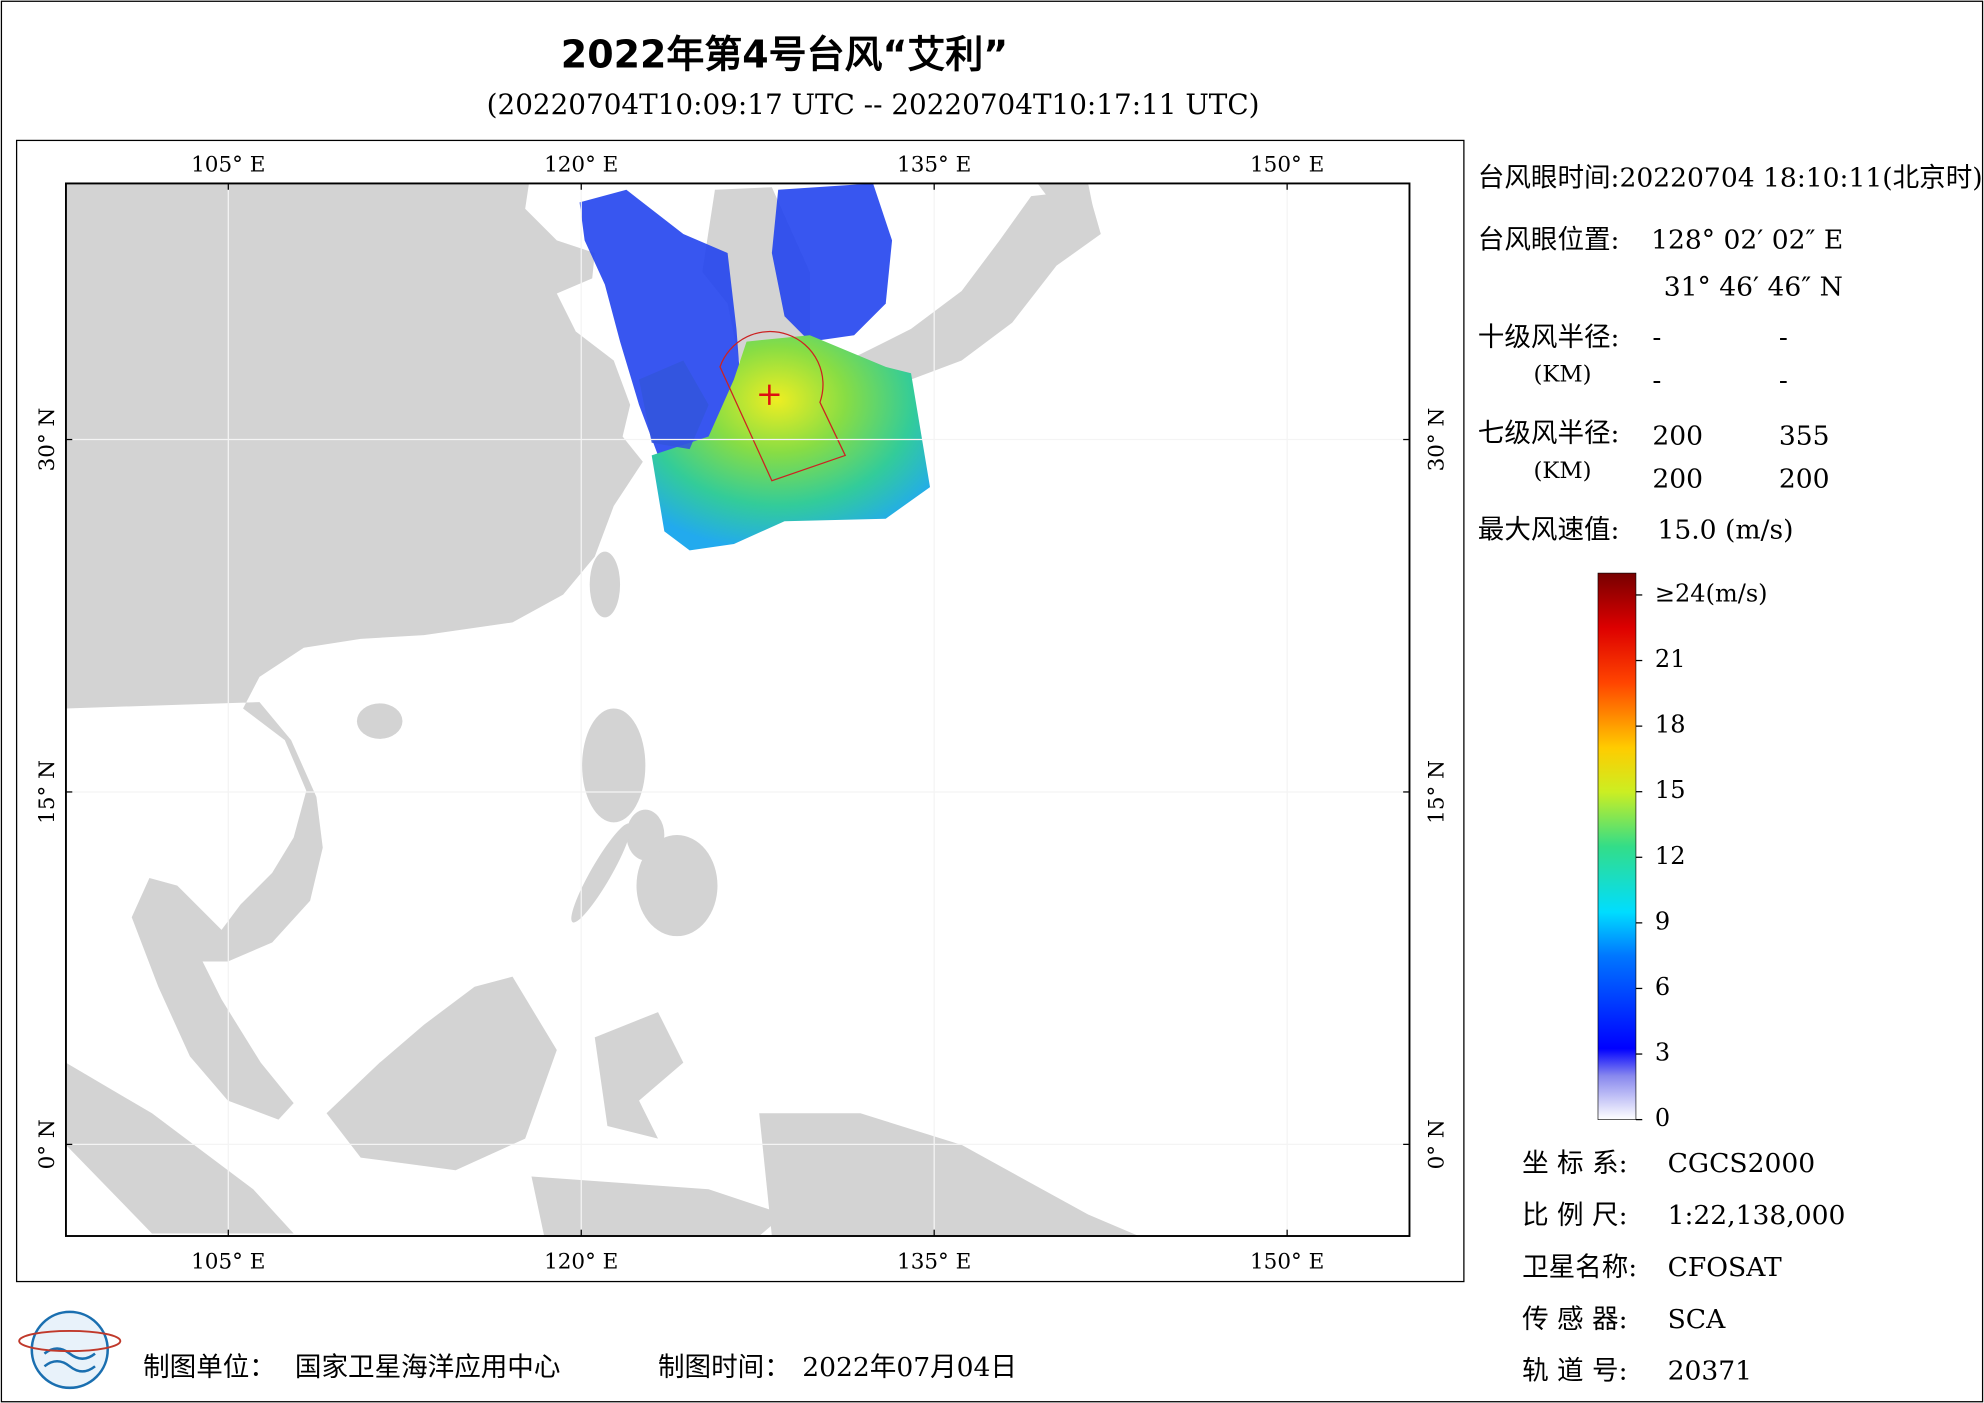 Image resolution: width=1984 pixels, height=1403 pixels. What do you see at coordinates (1757, 1215) in the screenshot?
I see `meta-value: 1:22,138,000` at bounding box center [1757, 1215].